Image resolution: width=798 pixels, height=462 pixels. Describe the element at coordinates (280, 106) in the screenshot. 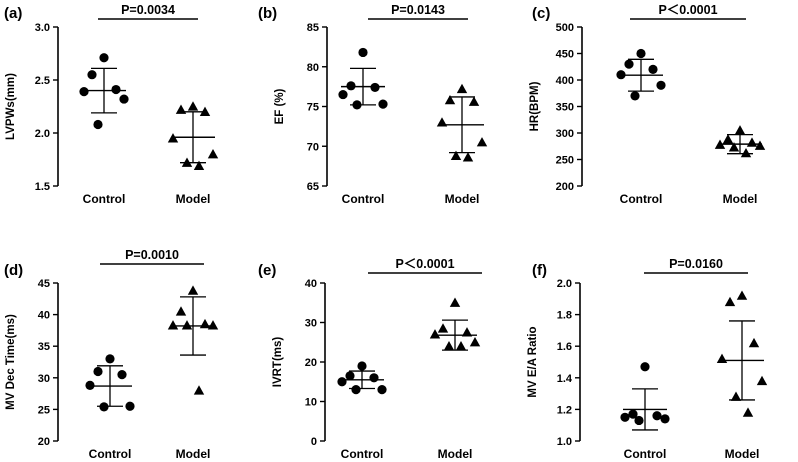

I see `y-axis-title: EF (%)` at that location.